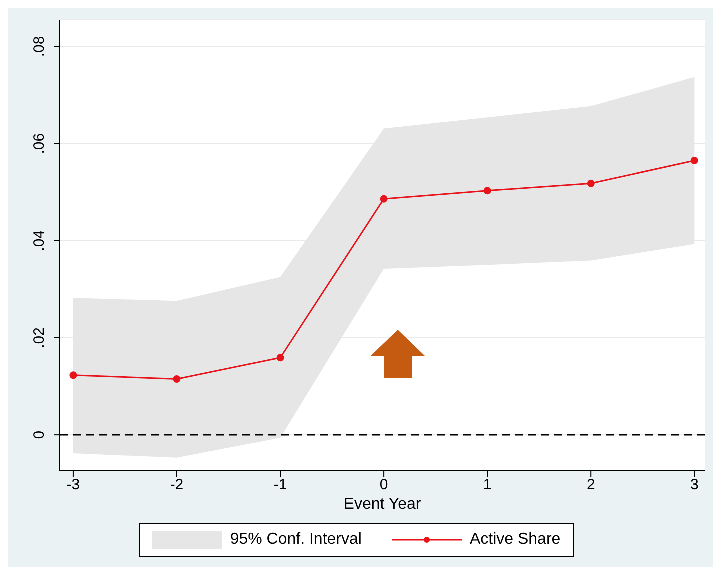 The image size is (721, 575). I want to click on x-tick-label: 1, so click(487, 485).